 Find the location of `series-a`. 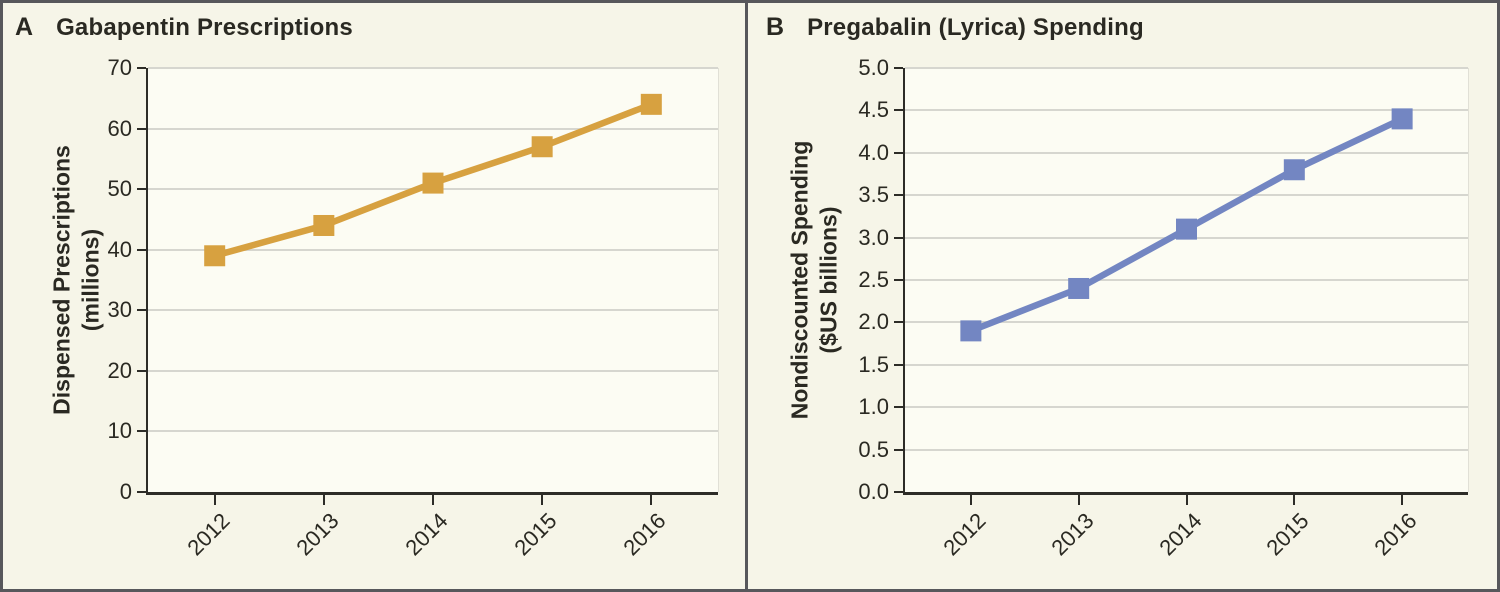

series-a is located at coordinates (433, 180).